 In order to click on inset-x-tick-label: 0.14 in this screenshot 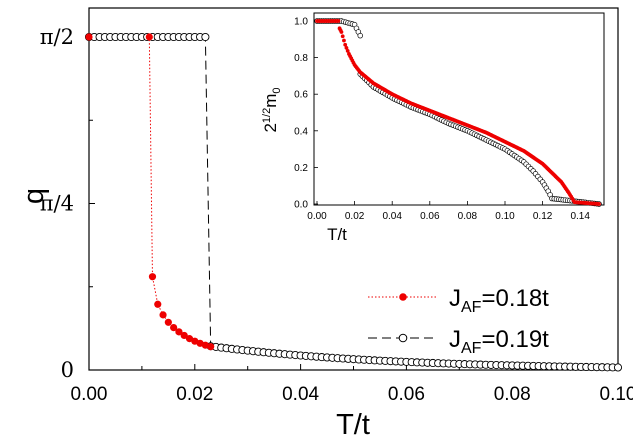, I will do `click(580, 216)`.